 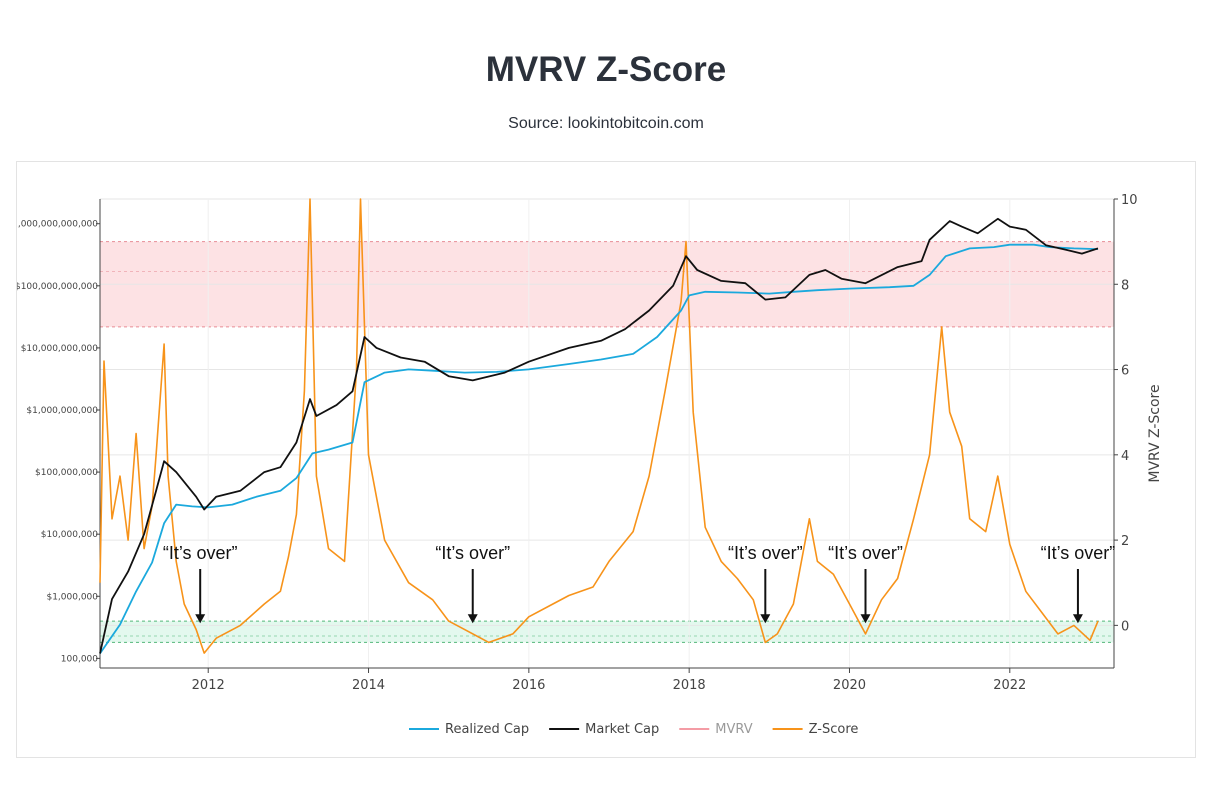 What do you see at coordinates (689, 685) in the screenshot?
I see `x-tick-label: 2018` at bounding box center [689, 685].